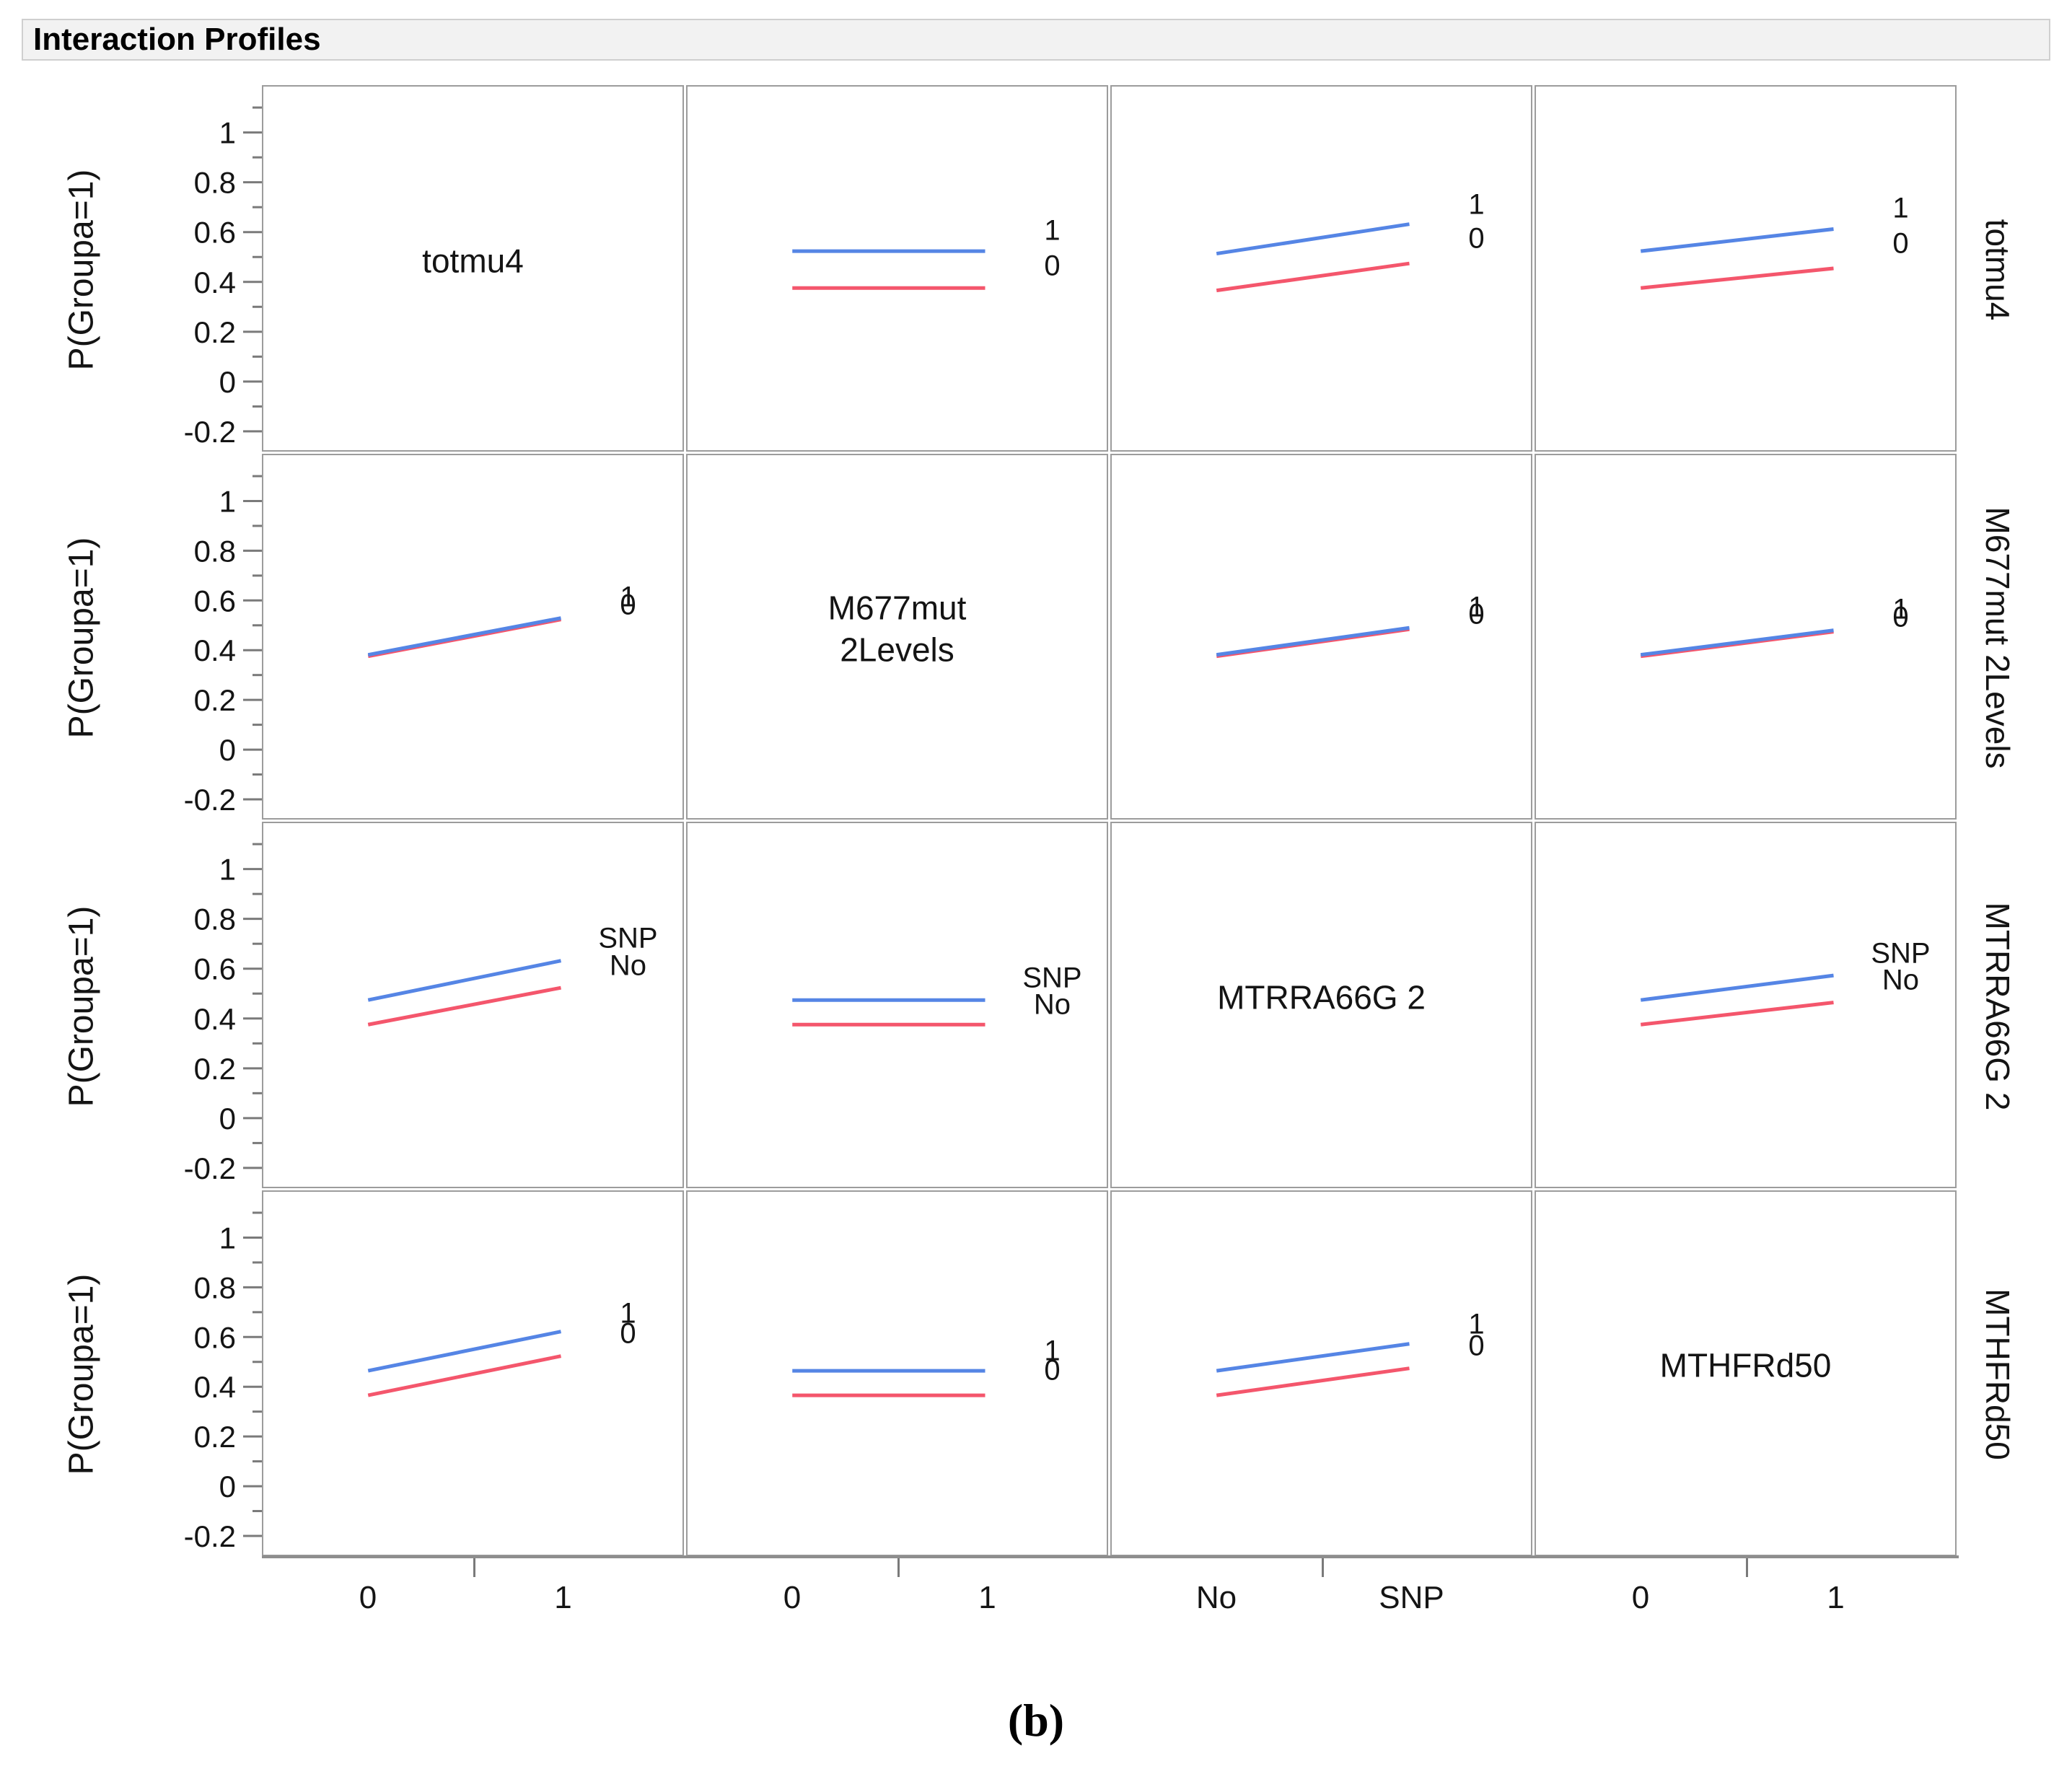 The width and height of the screenshot is (2072, 1774). What do you see at coordinates (1997, 1374) in the screenshot?
I see `row-factor-label: MTHFRd50` at bounding box center [1997, 1374].